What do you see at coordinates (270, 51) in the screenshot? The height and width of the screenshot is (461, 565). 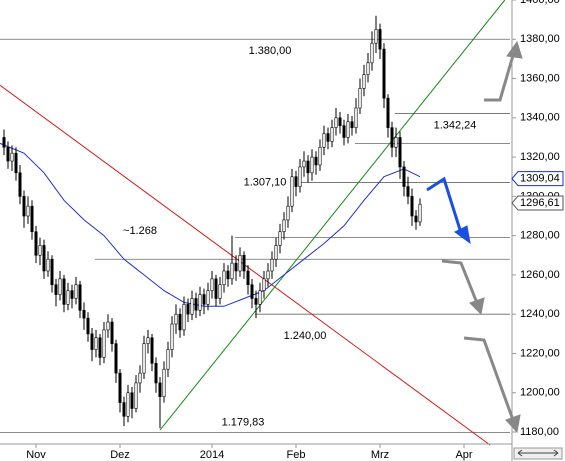 I see `level-label: 1.380,00` at bounding box center [270, 51].